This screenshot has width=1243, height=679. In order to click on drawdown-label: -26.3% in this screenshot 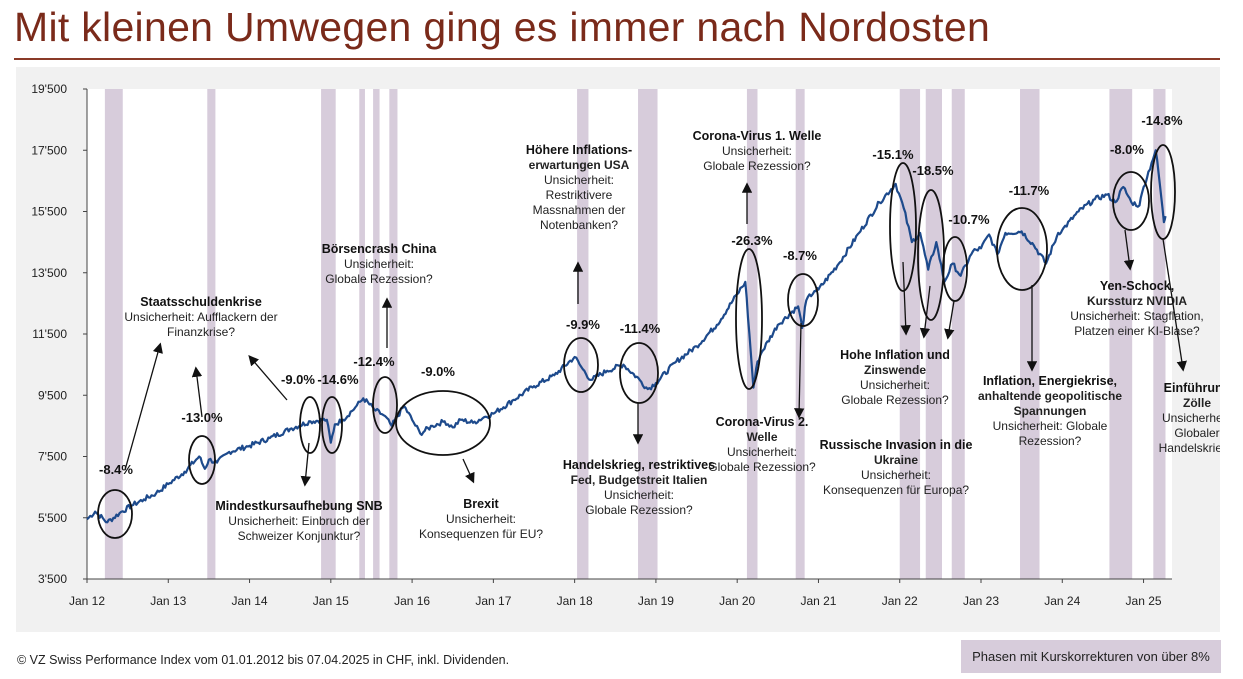, I will do `click(752, 240)`.